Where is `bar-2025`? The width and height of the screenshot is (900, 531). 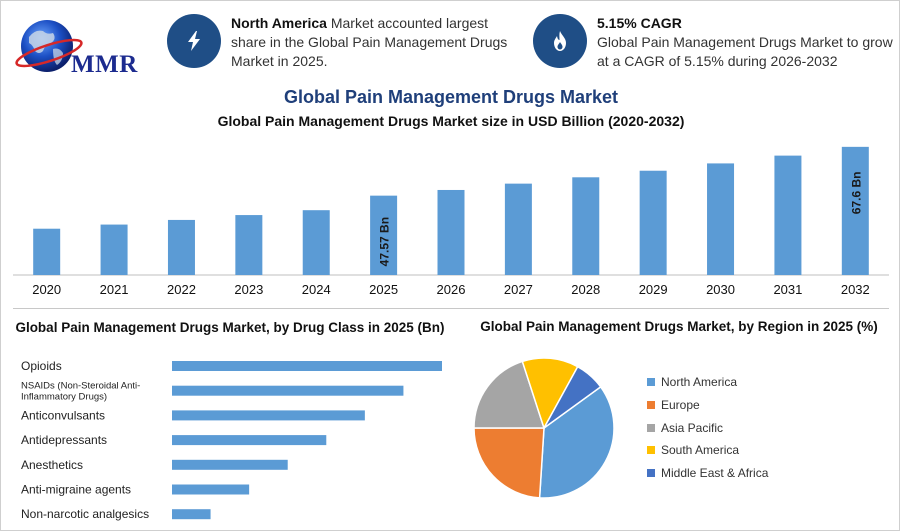
bar-2025 is located at coordinates (384, 235).